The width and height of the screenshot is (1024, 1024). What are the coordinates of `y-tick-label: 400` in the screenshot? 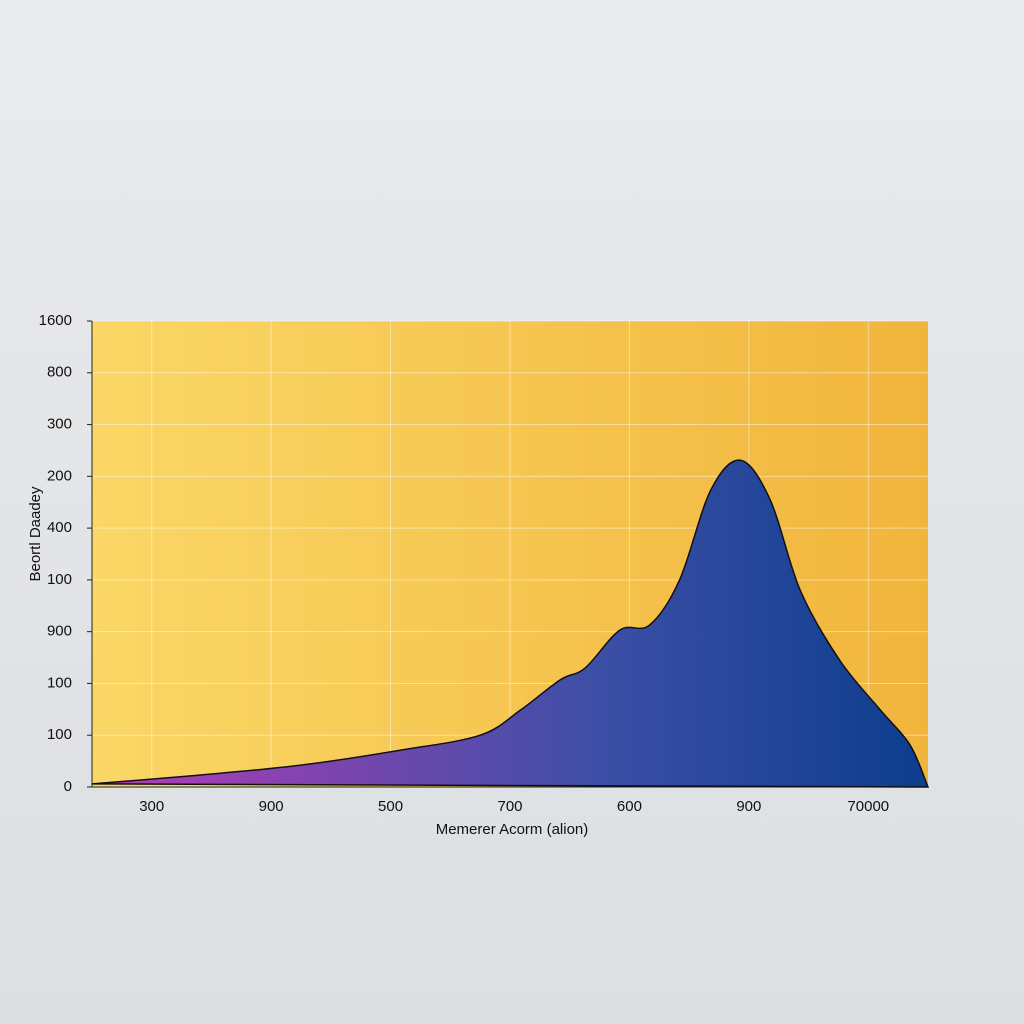 It's located at (59, 527).